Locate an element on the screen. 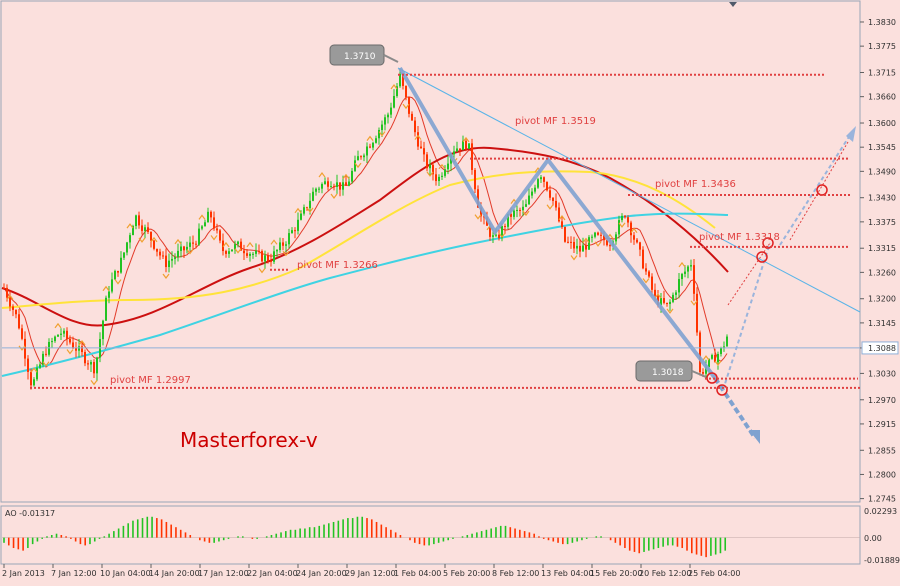 Image resolution: width=900 pixels, height=586 pixels. callout-high-pointer is located at coordinates (391, 58).